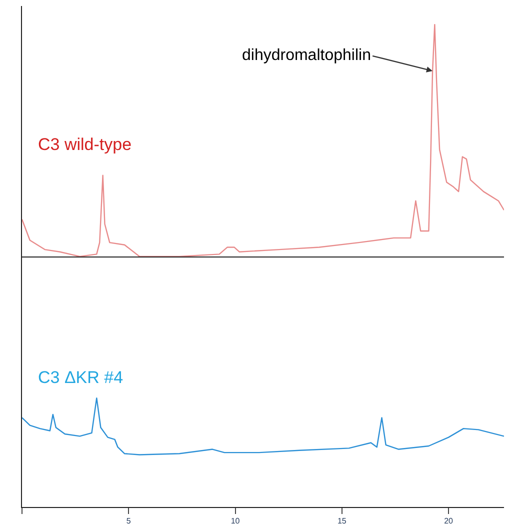  What do you see at coordinates (306, 55) in the screenshot?
I see `annotation: dihydromaltophilin` at bounding box center [306, 55].